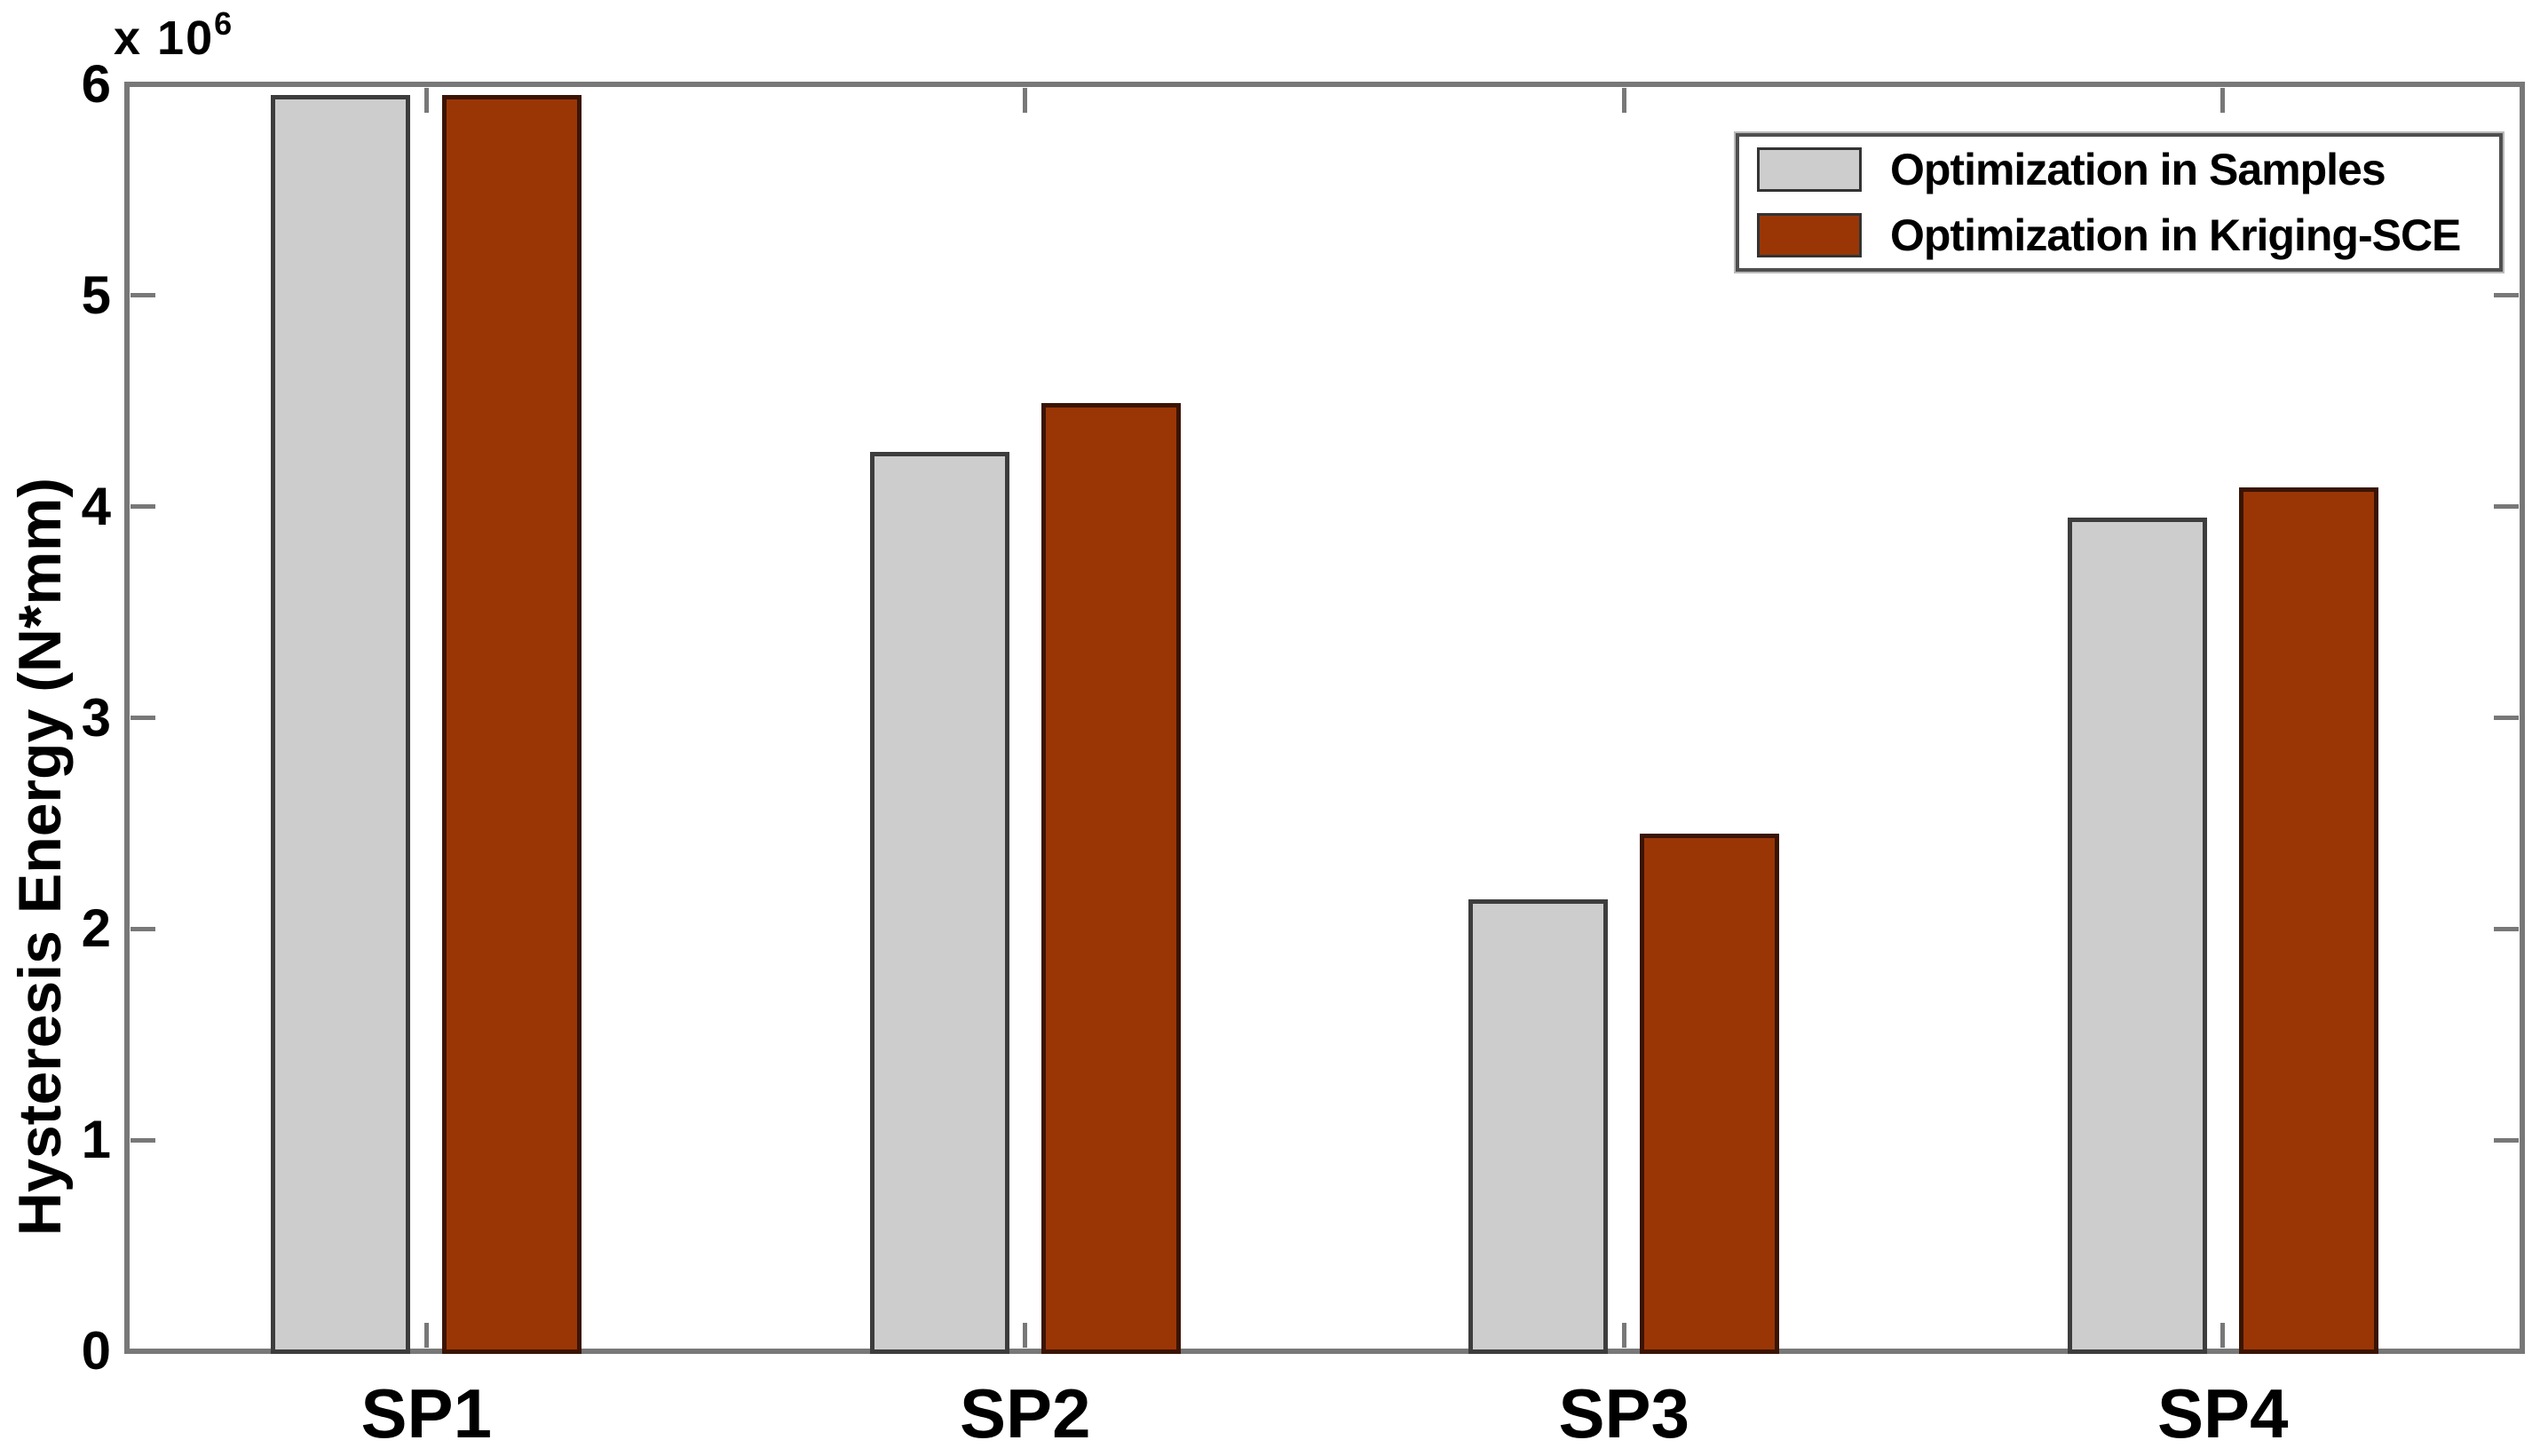 Image resolution: width=2540 pixels, height=1456 pixels. I want to click on legend-entry-1: Optimization in Samples, so click(2119, 169).